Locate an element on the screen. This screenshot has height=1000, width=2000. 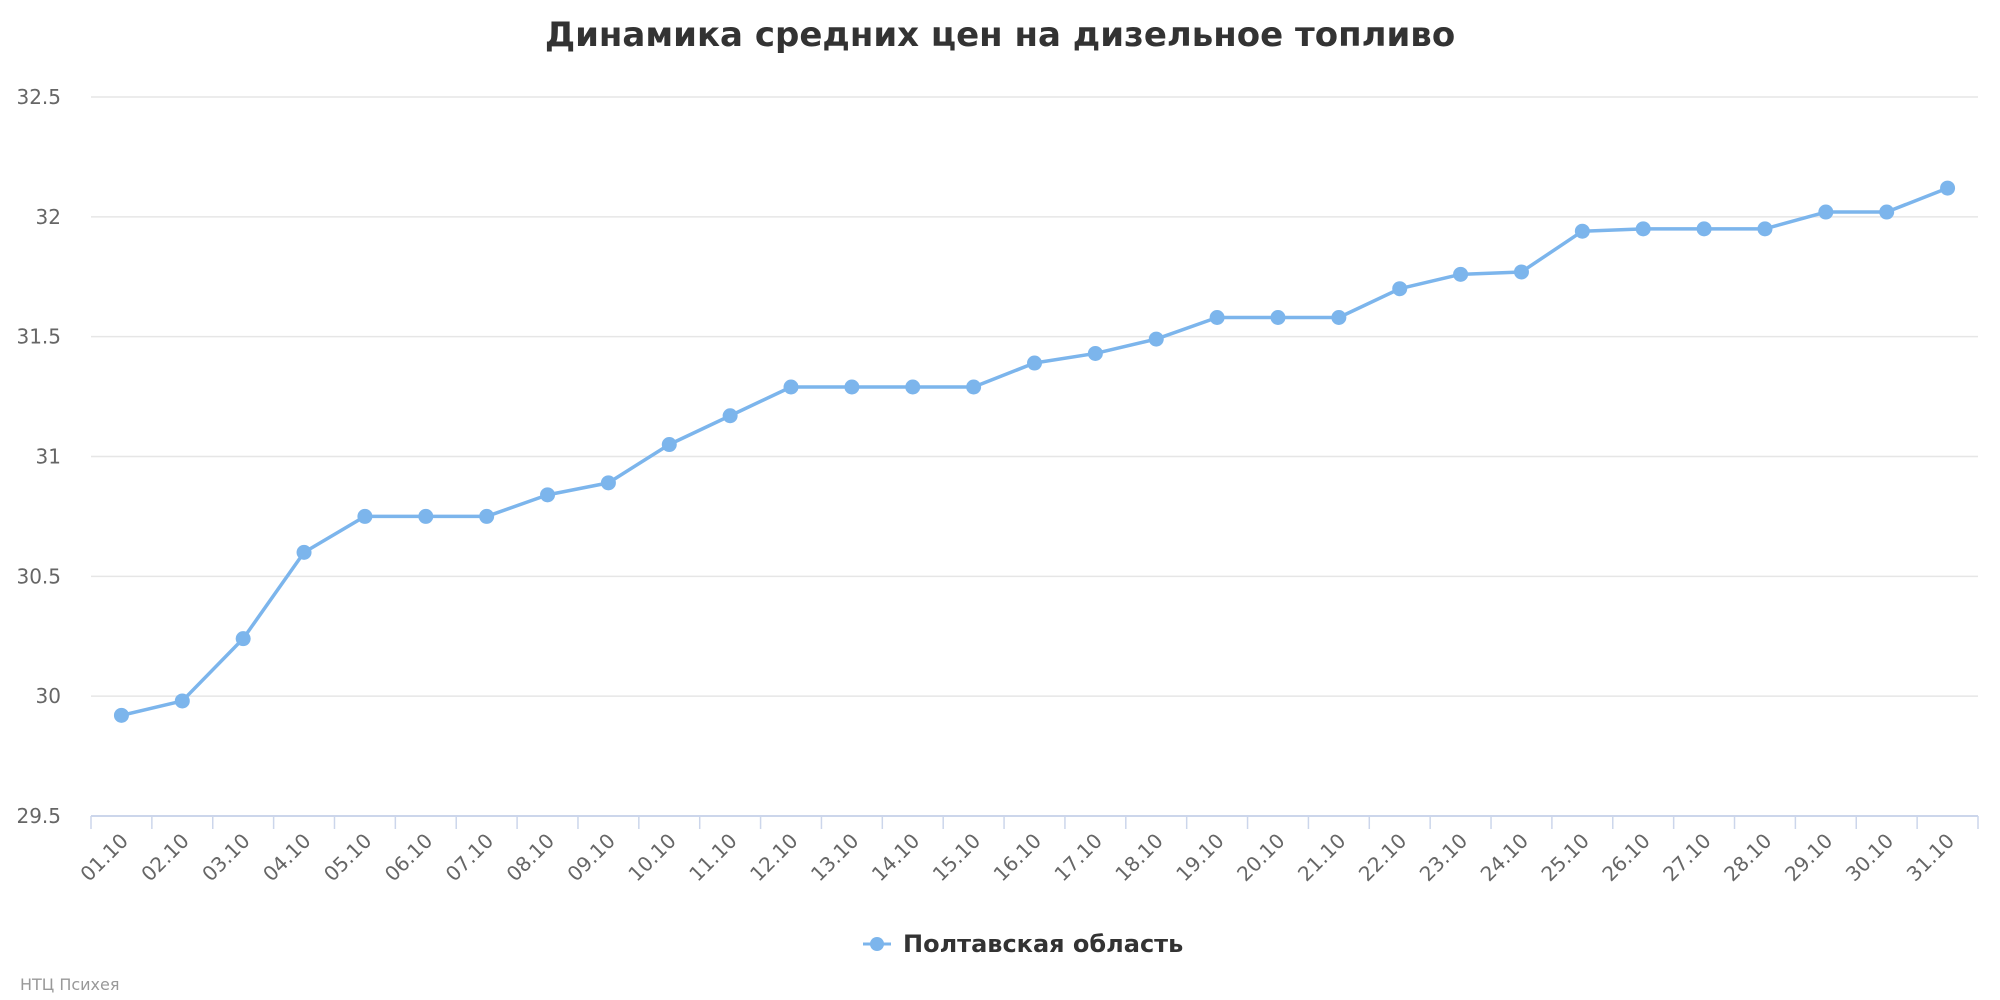
y-axis: 29.5 30 30.5 31 31.5 32 32.5 is located at coordinates (38, 456).